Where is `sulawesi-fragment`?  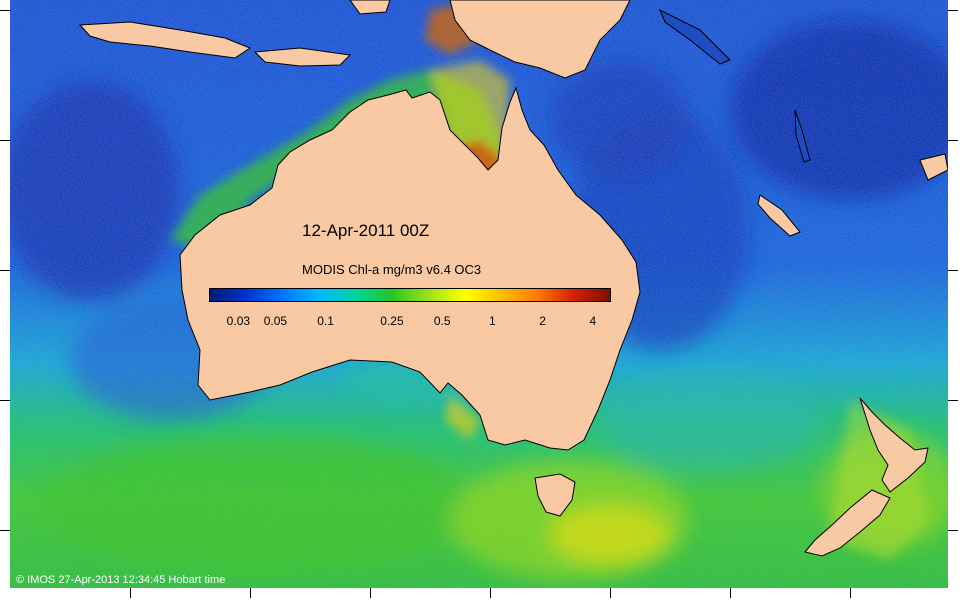
sulawesi-fragment is located at coordinates (370, 7).